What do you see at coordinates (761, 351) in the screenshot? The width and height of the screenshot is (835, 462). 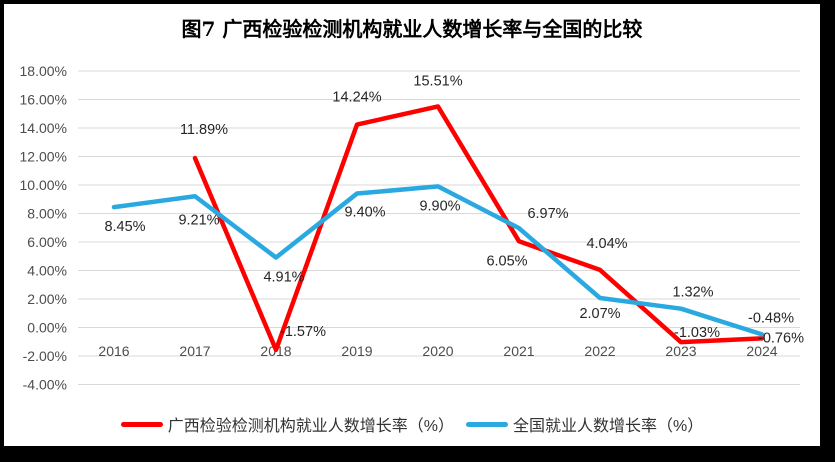 I see `x-axis-category-label: 2024` at bounding box center [761, 351].